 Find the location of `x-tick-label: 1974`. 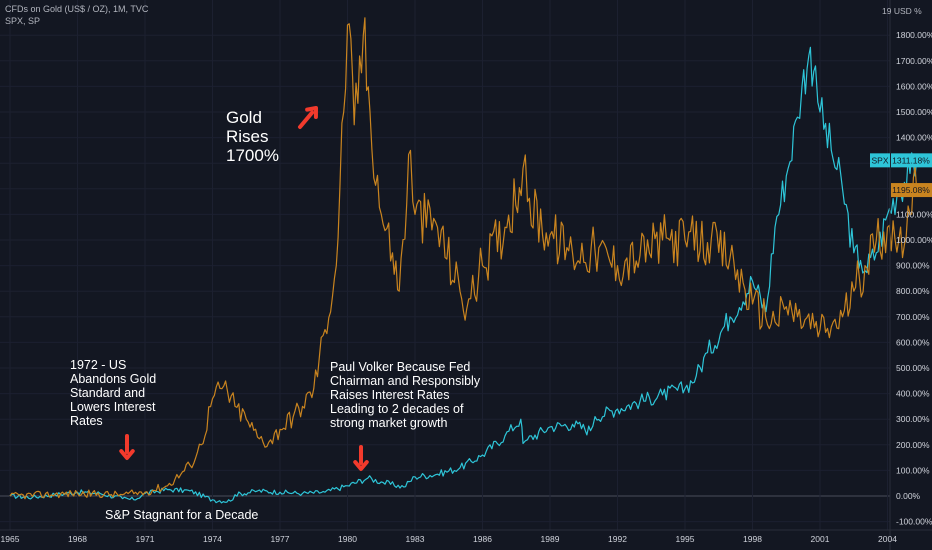

x-tick-label: 1974 is located at coordinates (212, 539).